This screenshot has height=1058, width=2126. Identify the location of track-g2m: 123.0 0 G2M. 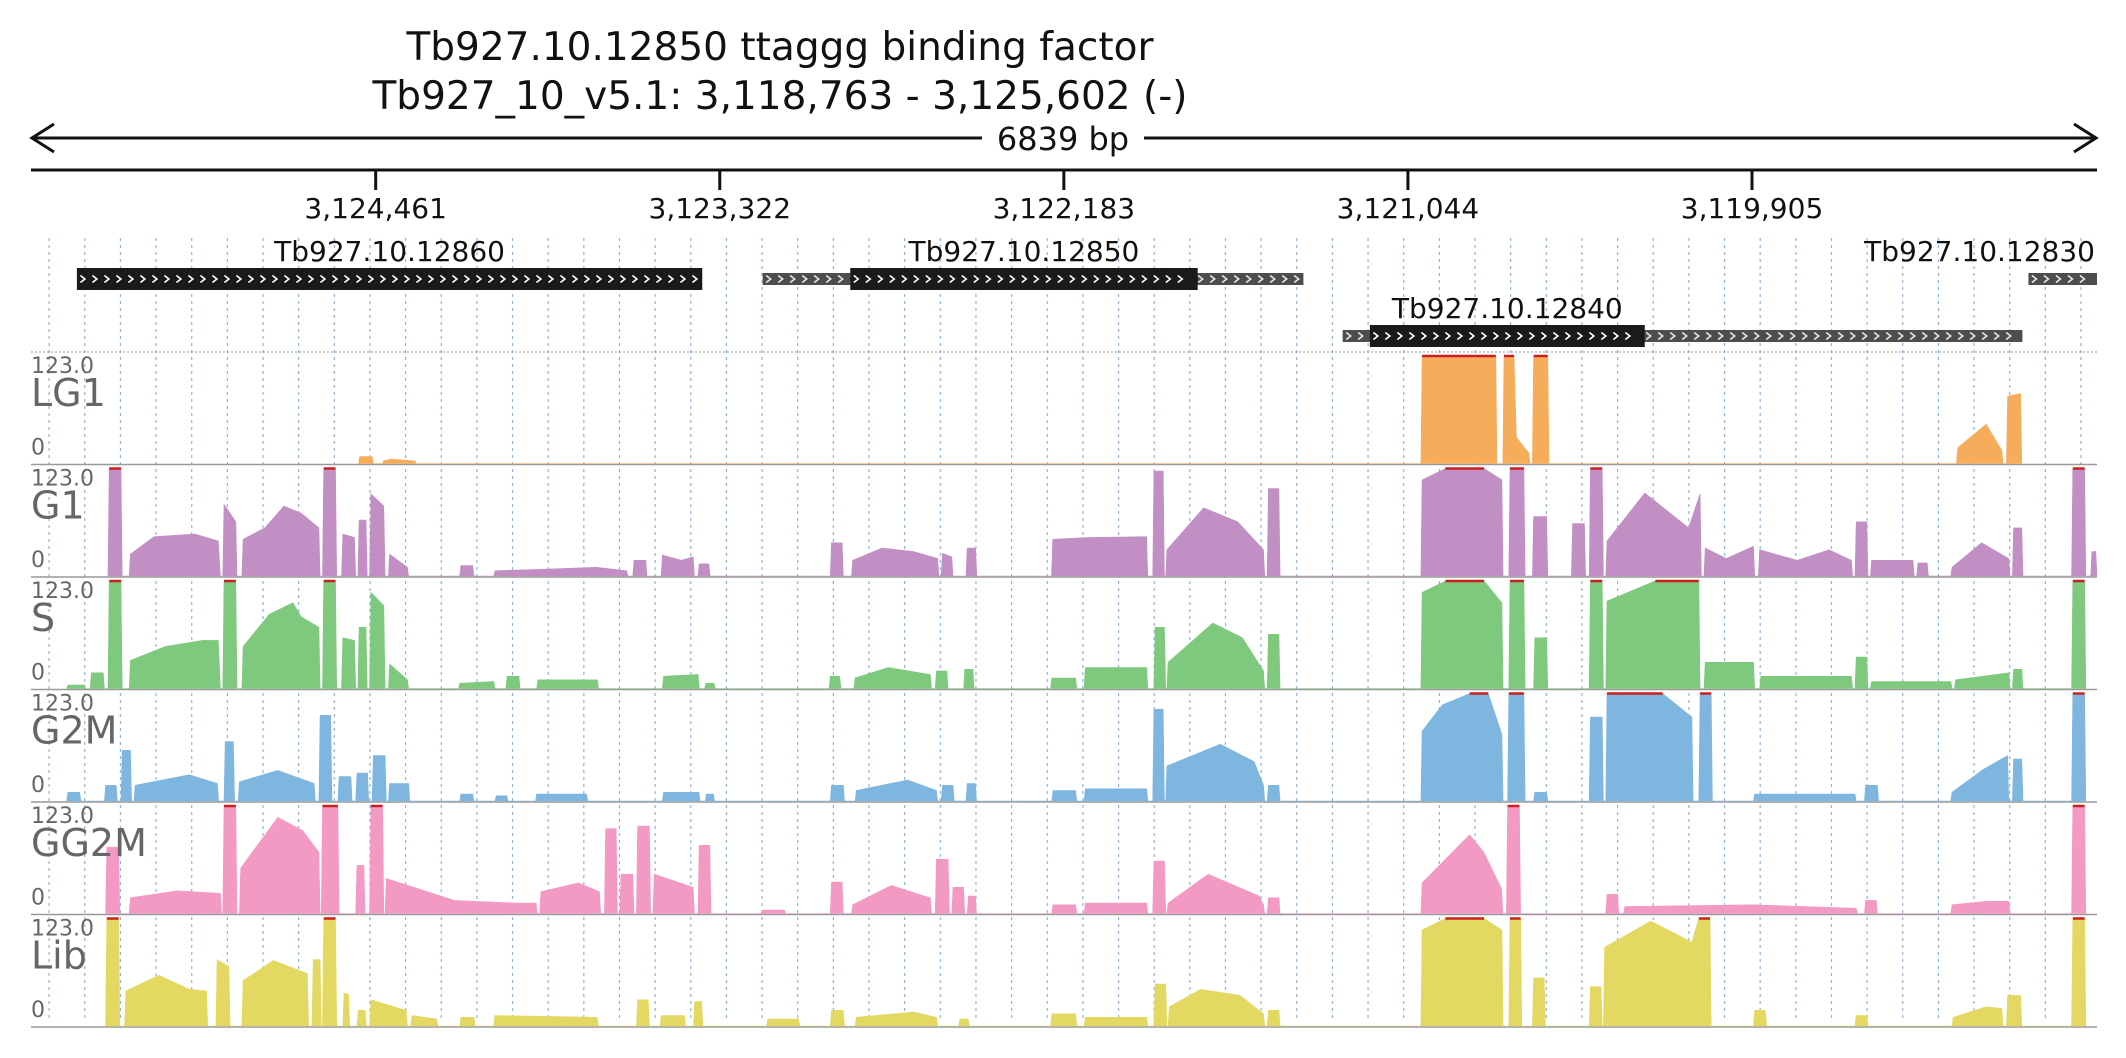
(1064, 746).